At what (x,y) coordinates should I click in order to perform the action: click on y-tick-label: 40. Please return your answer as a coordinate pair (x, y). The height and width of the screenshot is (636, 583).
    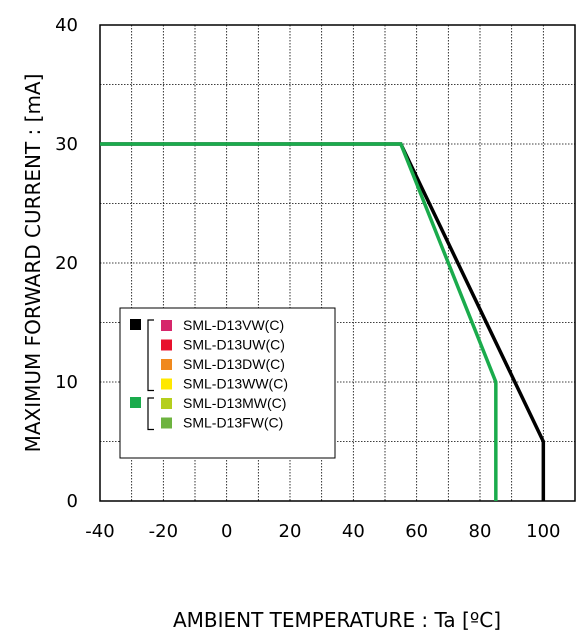
    Looking at the image, I should click on (66, 25).